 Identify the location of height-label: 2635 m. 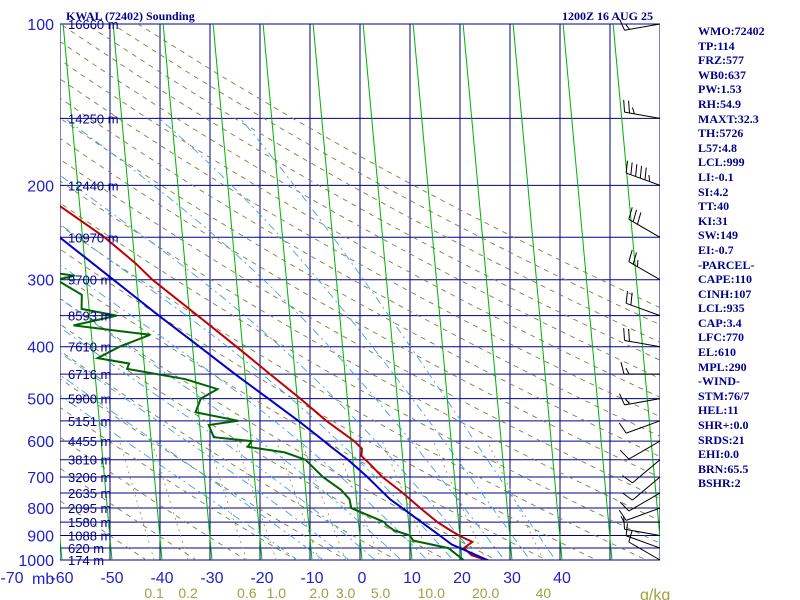
(89, 493).